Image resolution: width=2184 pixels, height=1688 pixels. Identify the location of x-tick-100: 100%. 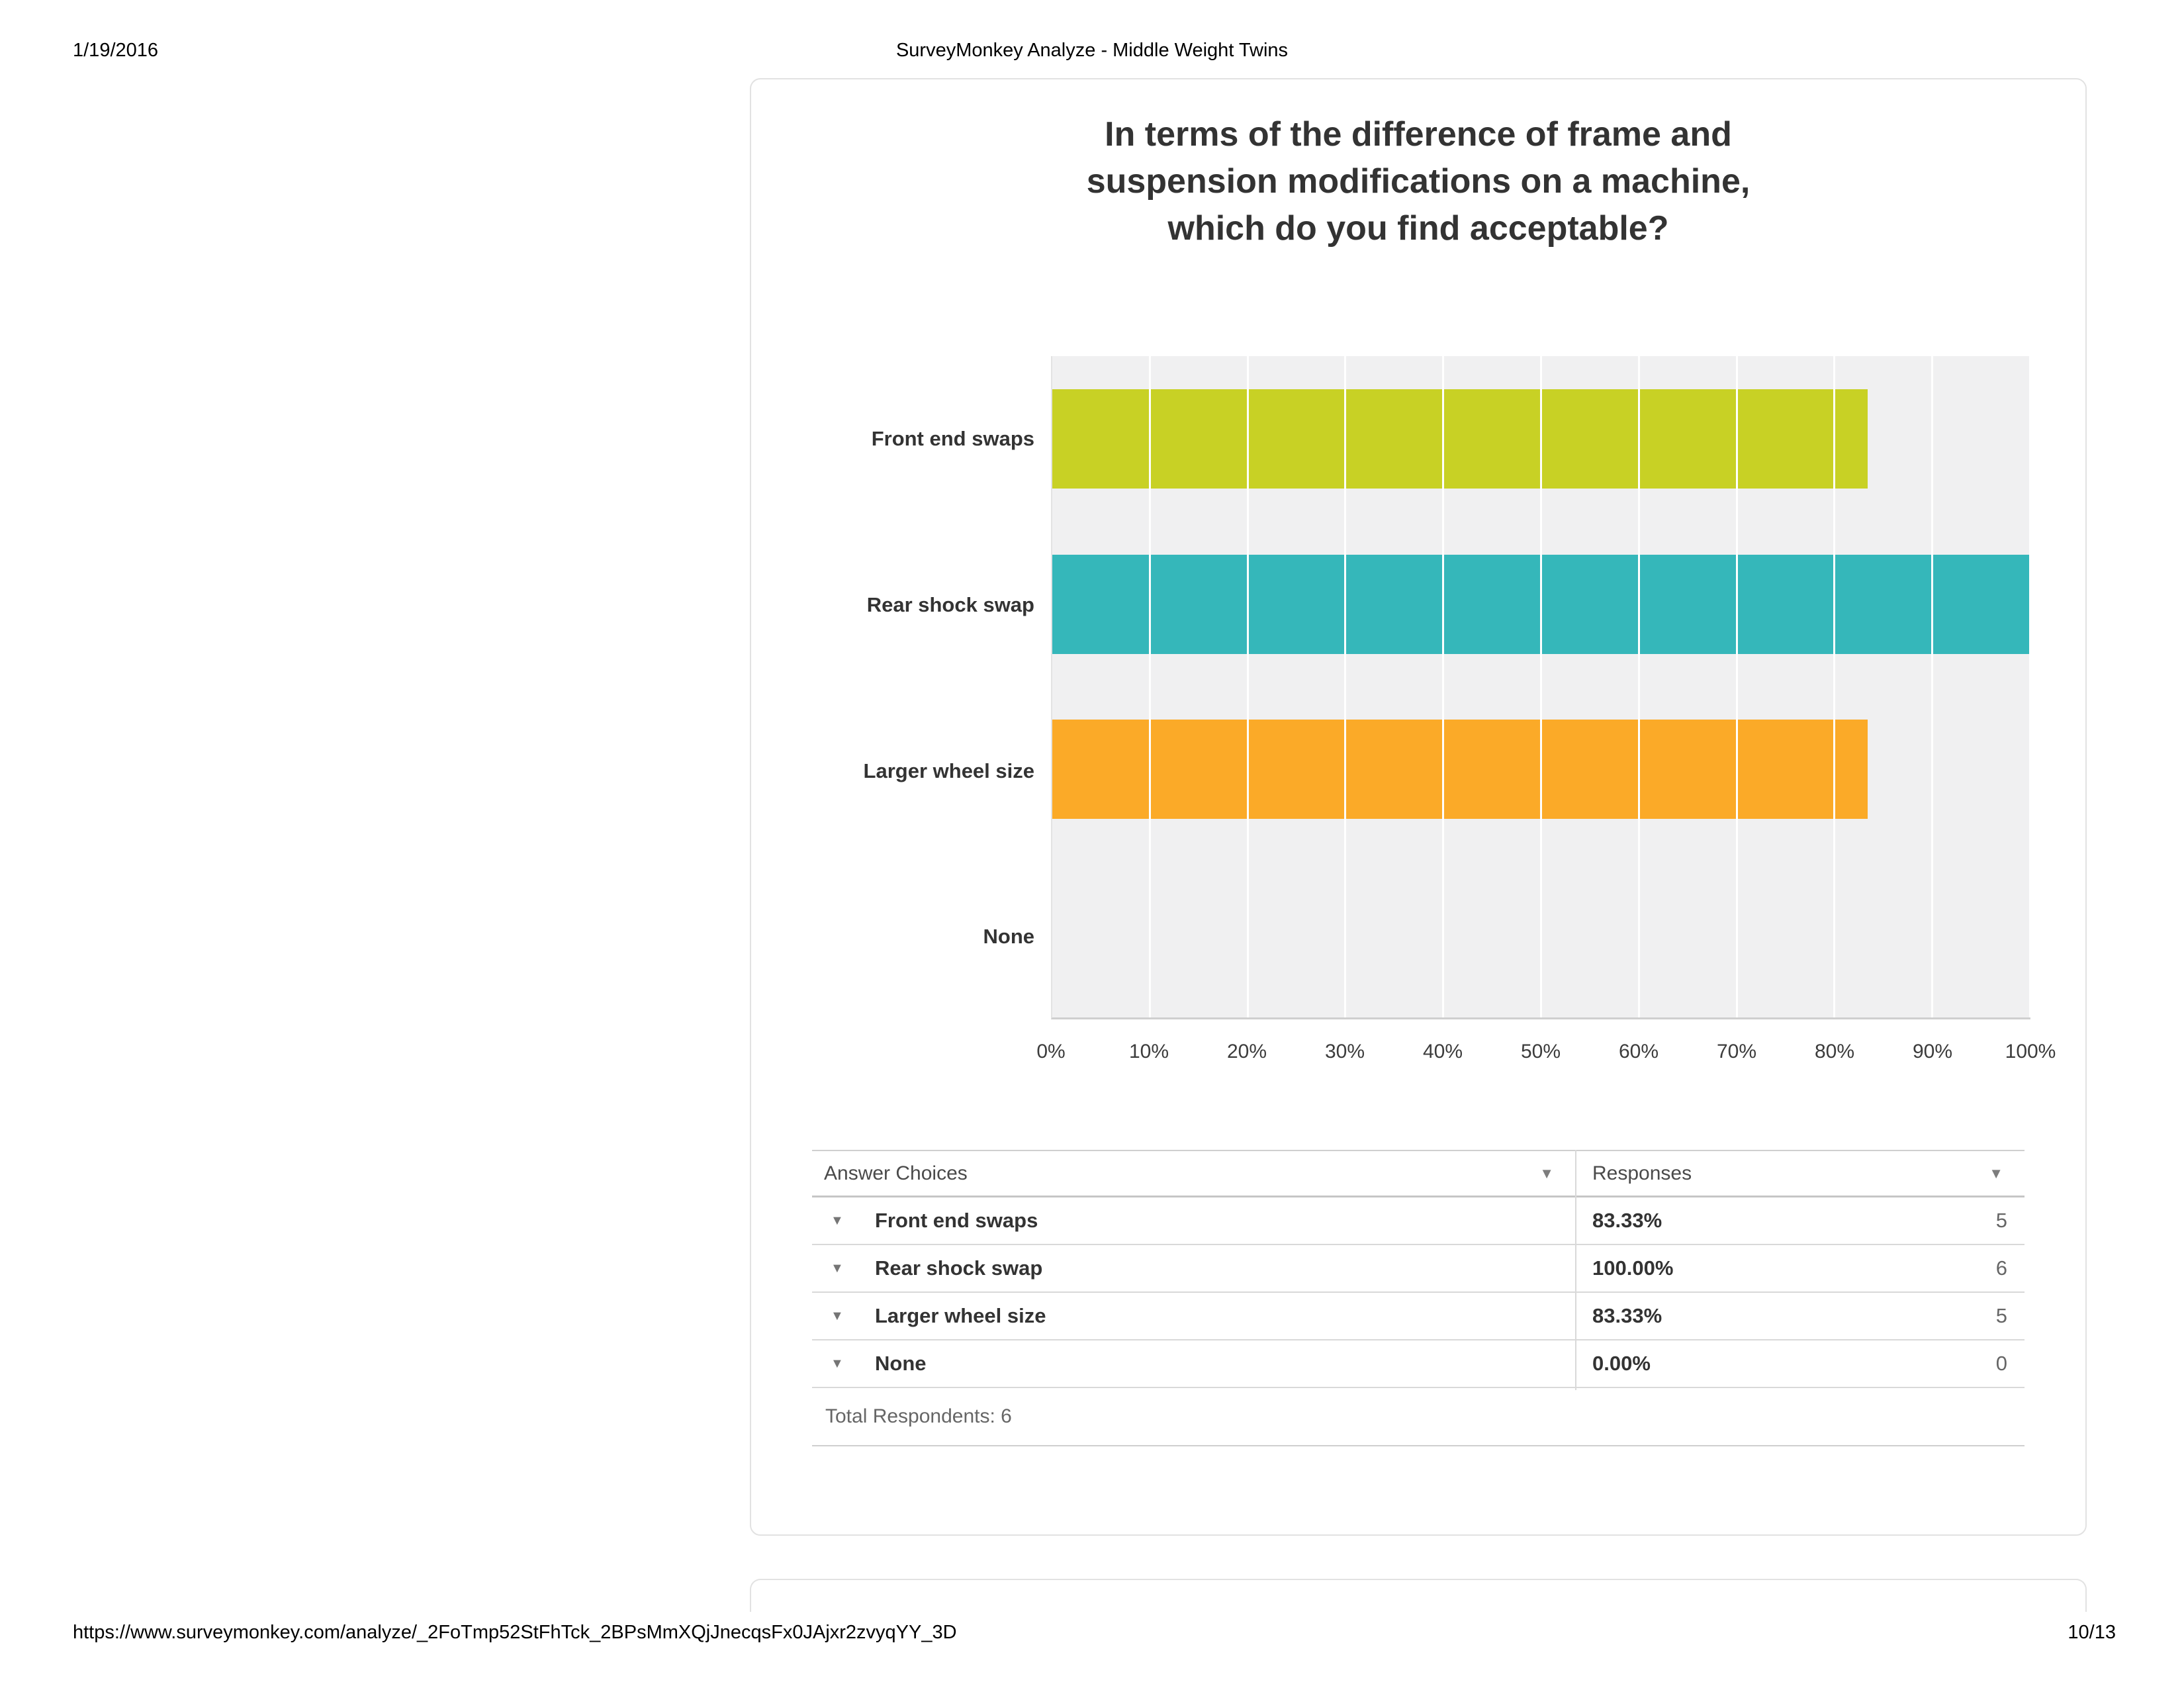
(2031, 1051).